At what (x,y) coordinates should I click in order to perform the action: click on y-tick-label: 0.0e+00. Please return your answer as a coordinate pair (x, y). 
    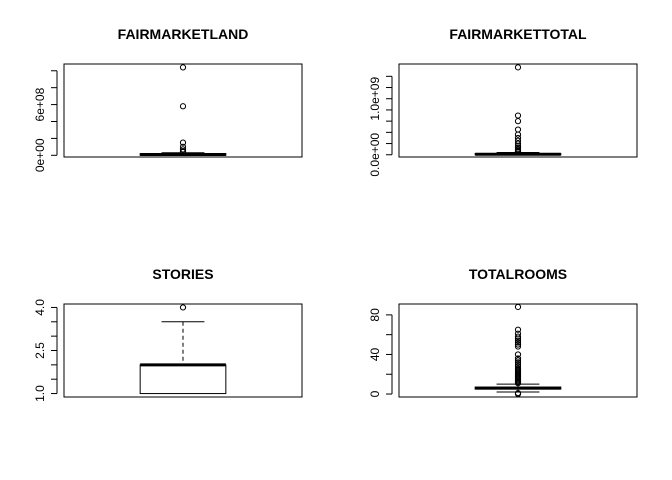
    Looking at the image, I should click on (375, 155).